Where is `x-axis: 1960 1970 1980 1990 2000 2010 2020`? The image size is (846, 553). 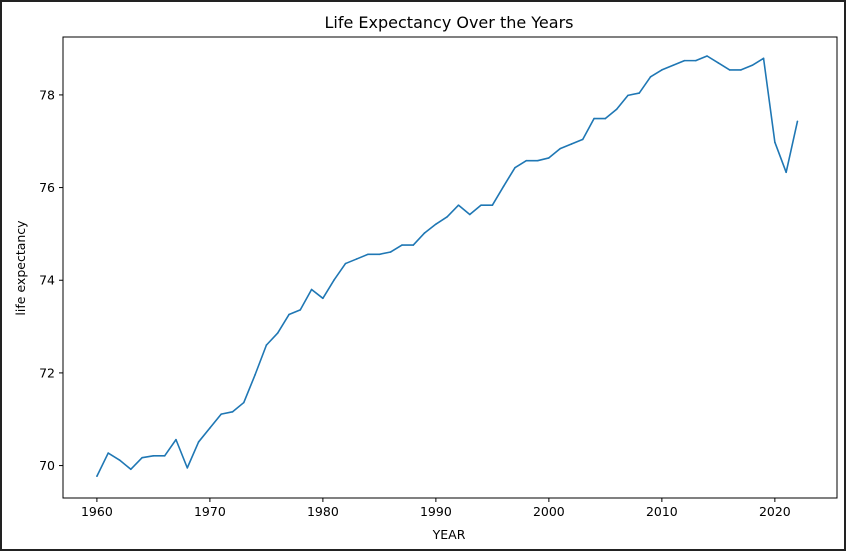
x-axis: 1960 1970 1980 1990 2000 2010 2020 is located at coordinates (436, 508).